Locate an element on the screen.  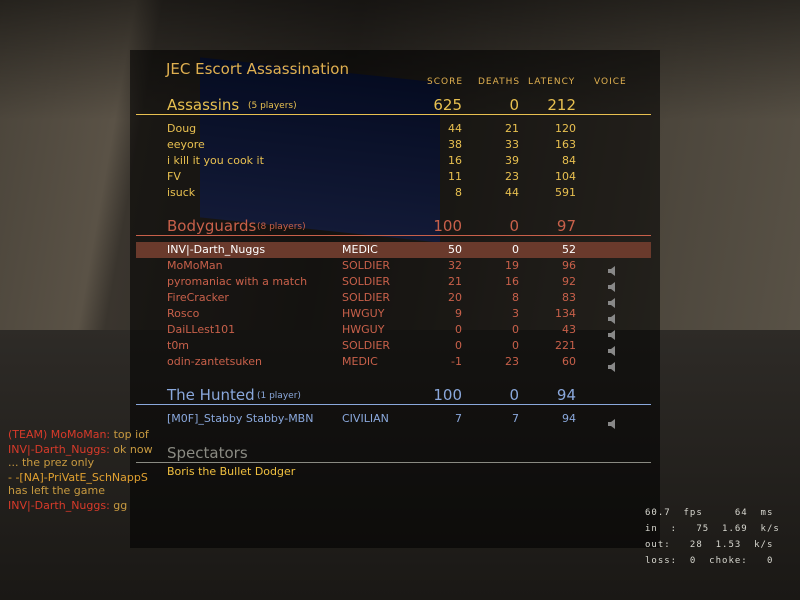
player-score: 11 is located at coordinates (455, 176).